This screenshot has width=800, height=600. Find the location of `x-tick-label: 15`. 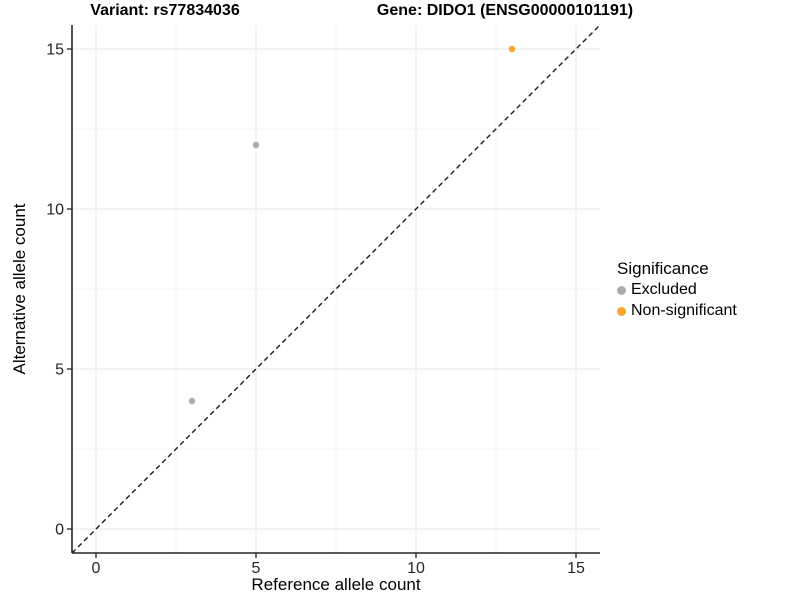

x-tick-label: 15 is located at coordinates (576, 568).